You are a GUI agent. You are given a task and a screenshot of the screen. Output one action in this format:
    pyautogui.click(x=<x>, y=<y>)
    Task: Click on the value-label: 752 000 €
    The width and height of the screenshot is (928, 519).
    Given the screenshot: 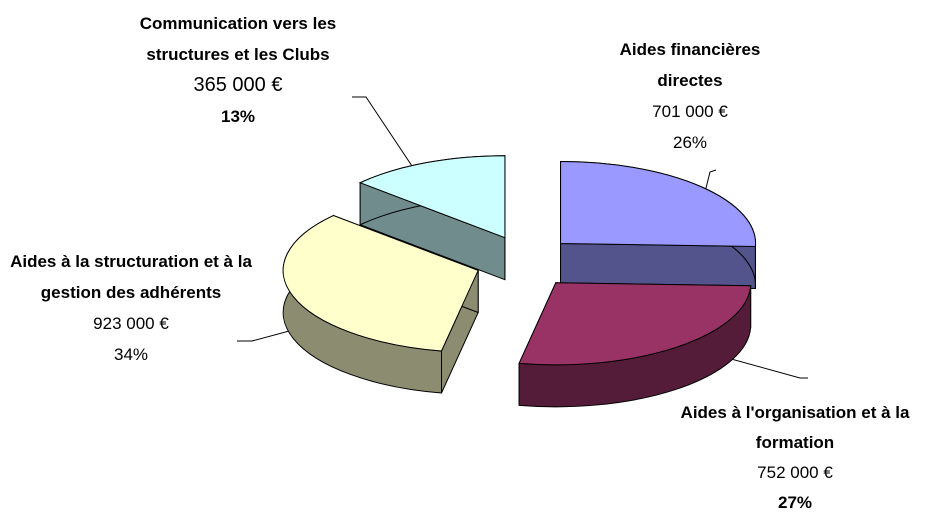 What is the action you would take?
    pyautogui.click(x=795, y=472)
    